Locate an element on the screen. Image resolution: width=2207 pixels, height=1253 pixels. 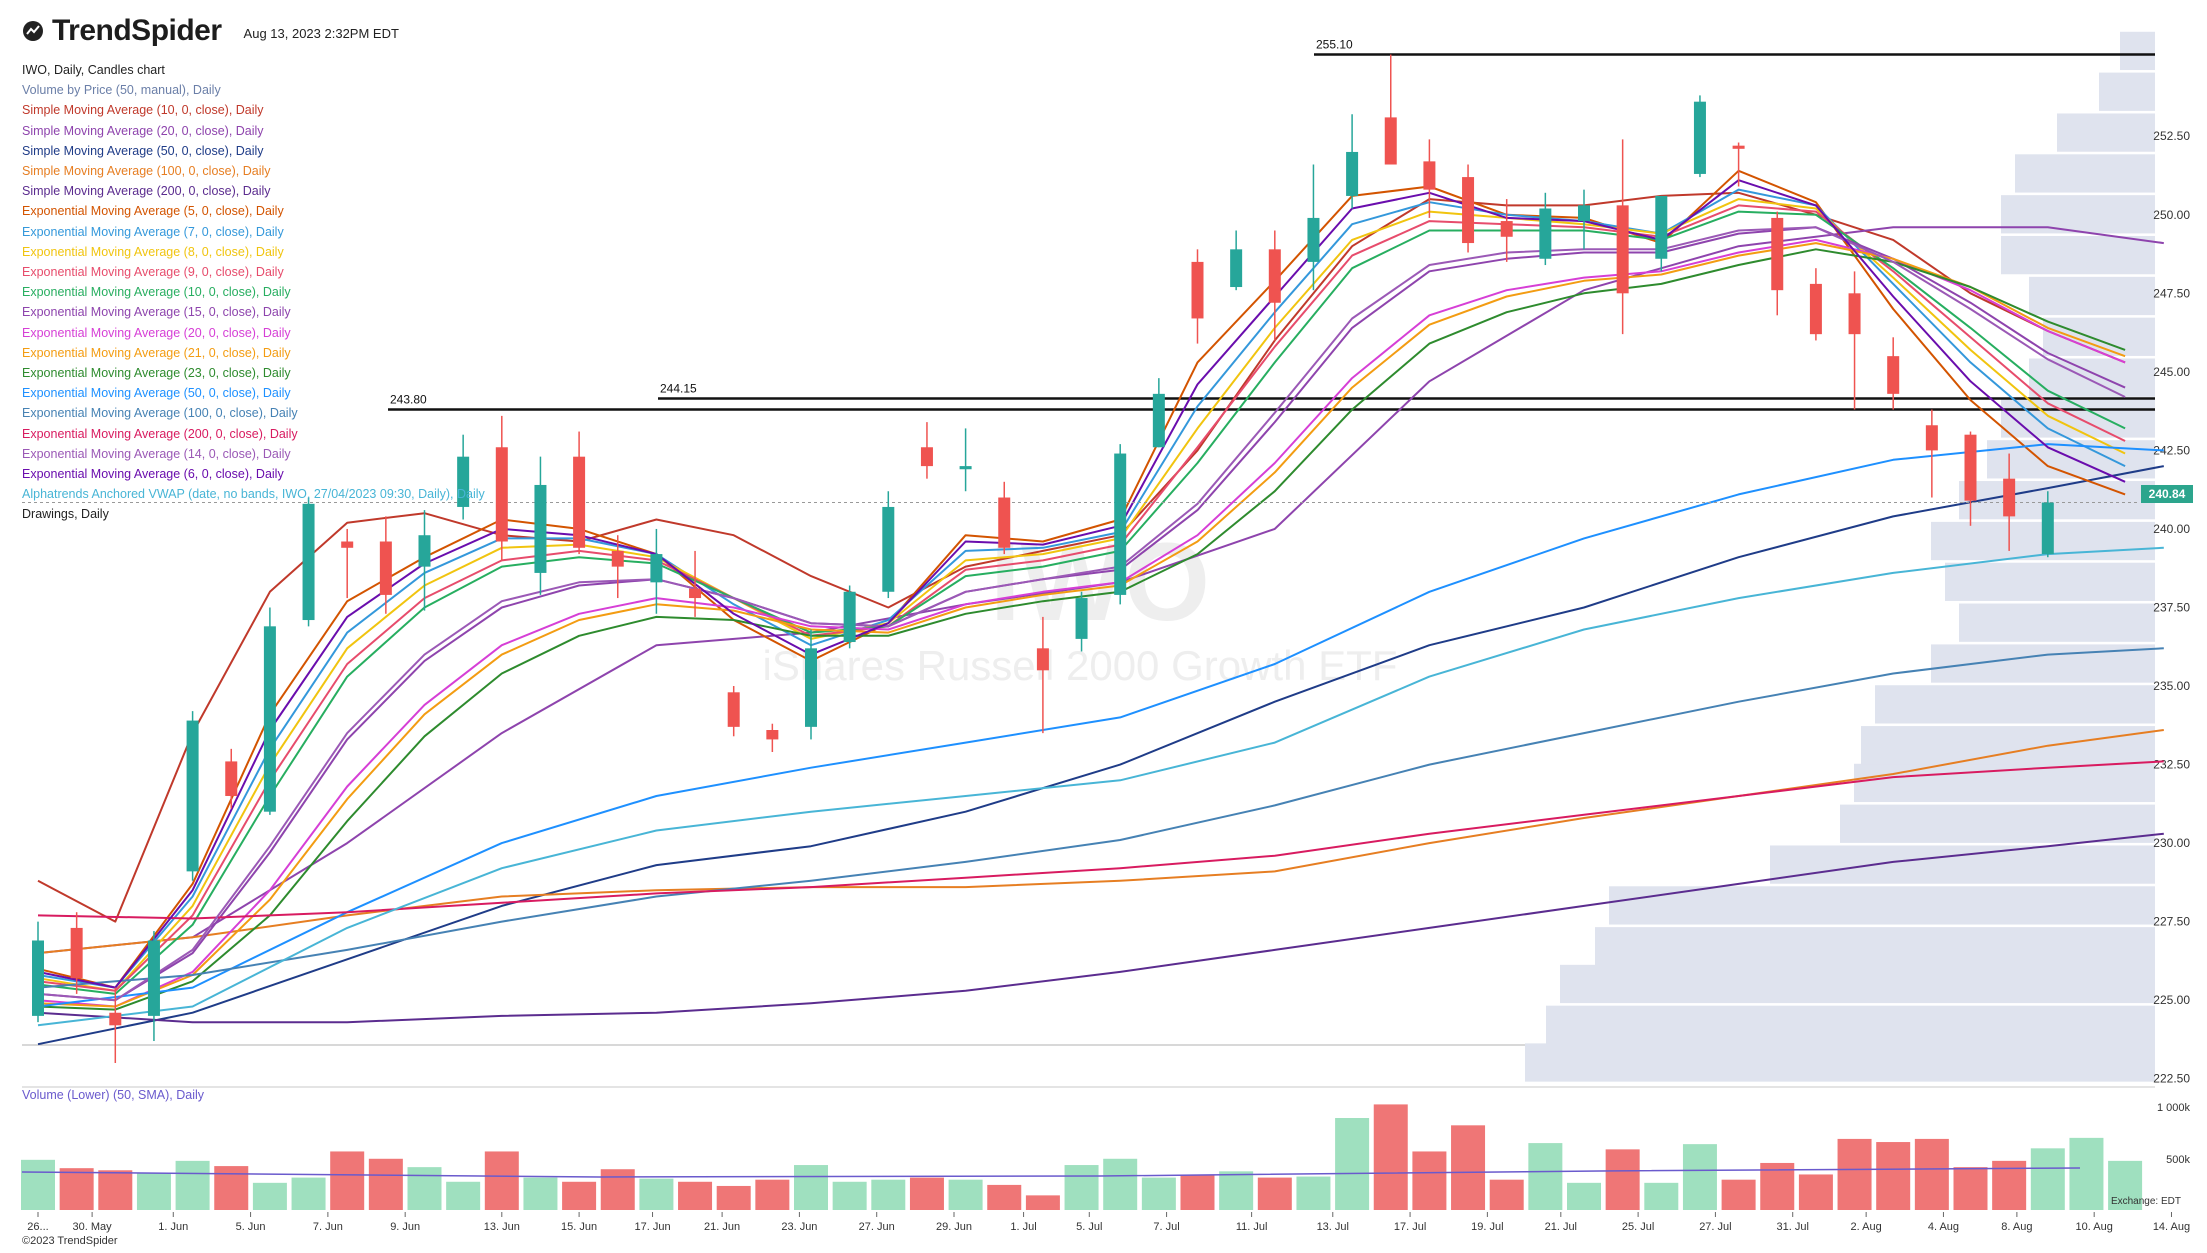
y-tick-label: 252.50 is located at coordinates (2171, 136).